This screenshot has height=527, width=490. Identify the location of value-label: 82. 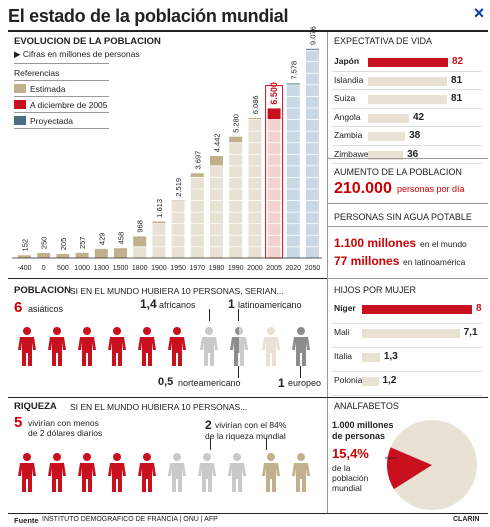
(458, 61).